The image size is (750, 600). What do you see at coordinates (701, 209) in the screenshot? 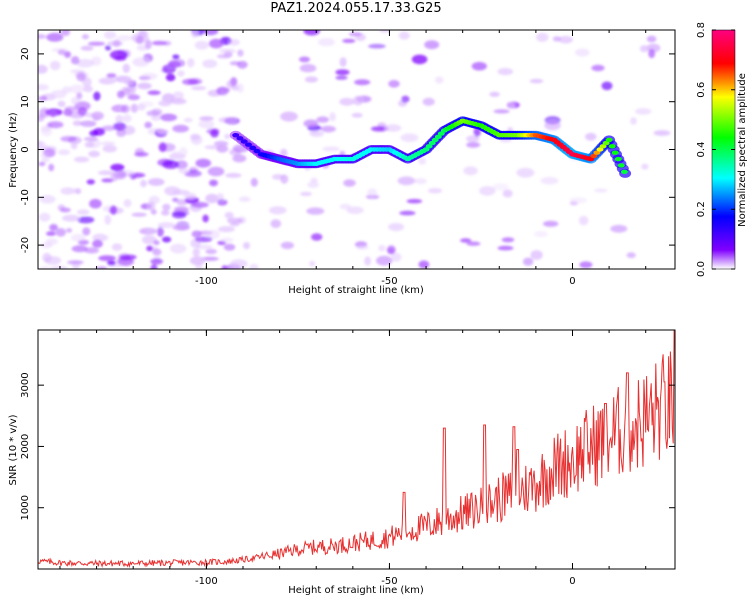
I see `colorbar-tick-label: 0.2` at bounding box center [701, 209].